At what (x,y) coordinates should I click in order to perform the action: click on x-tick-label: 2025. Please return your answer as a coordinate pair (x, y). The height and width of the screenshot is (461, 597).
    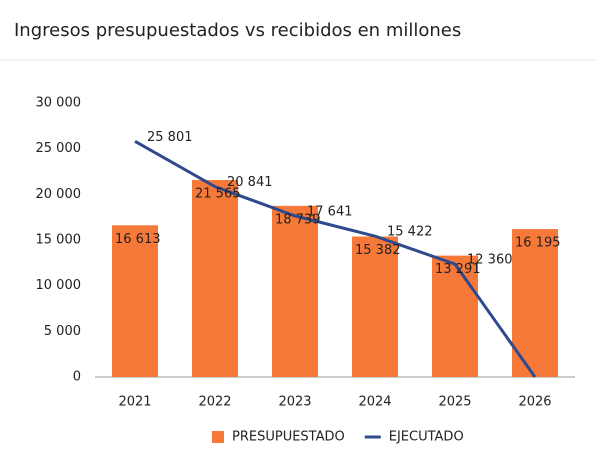
    Looking at the image, I should click on (454, 402).